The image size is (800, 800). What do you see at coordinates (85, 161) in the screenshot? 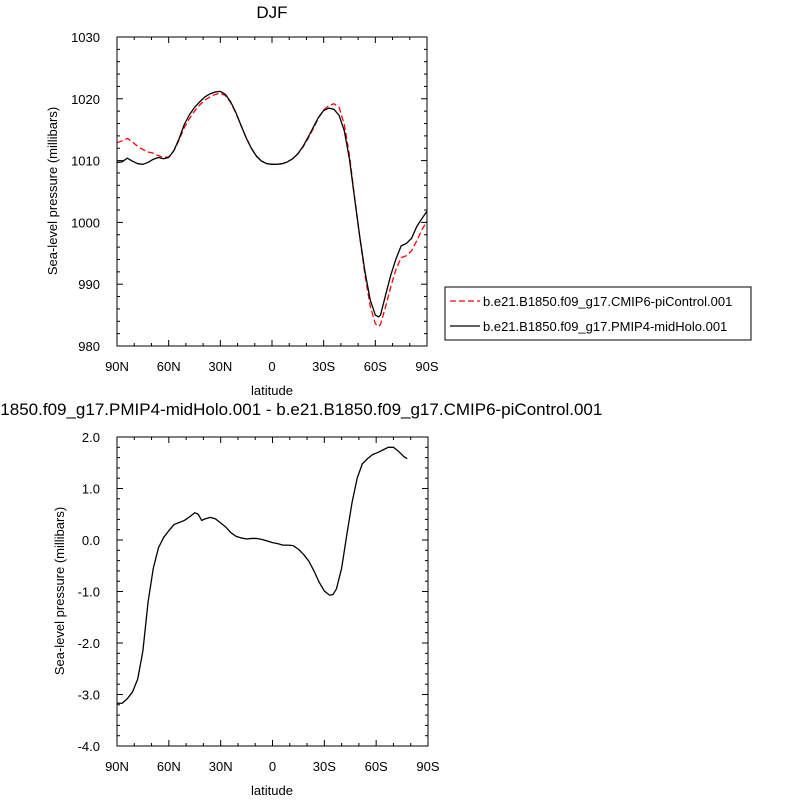
I see `y-tick-label: 1010` at bounding box center [85, 161].